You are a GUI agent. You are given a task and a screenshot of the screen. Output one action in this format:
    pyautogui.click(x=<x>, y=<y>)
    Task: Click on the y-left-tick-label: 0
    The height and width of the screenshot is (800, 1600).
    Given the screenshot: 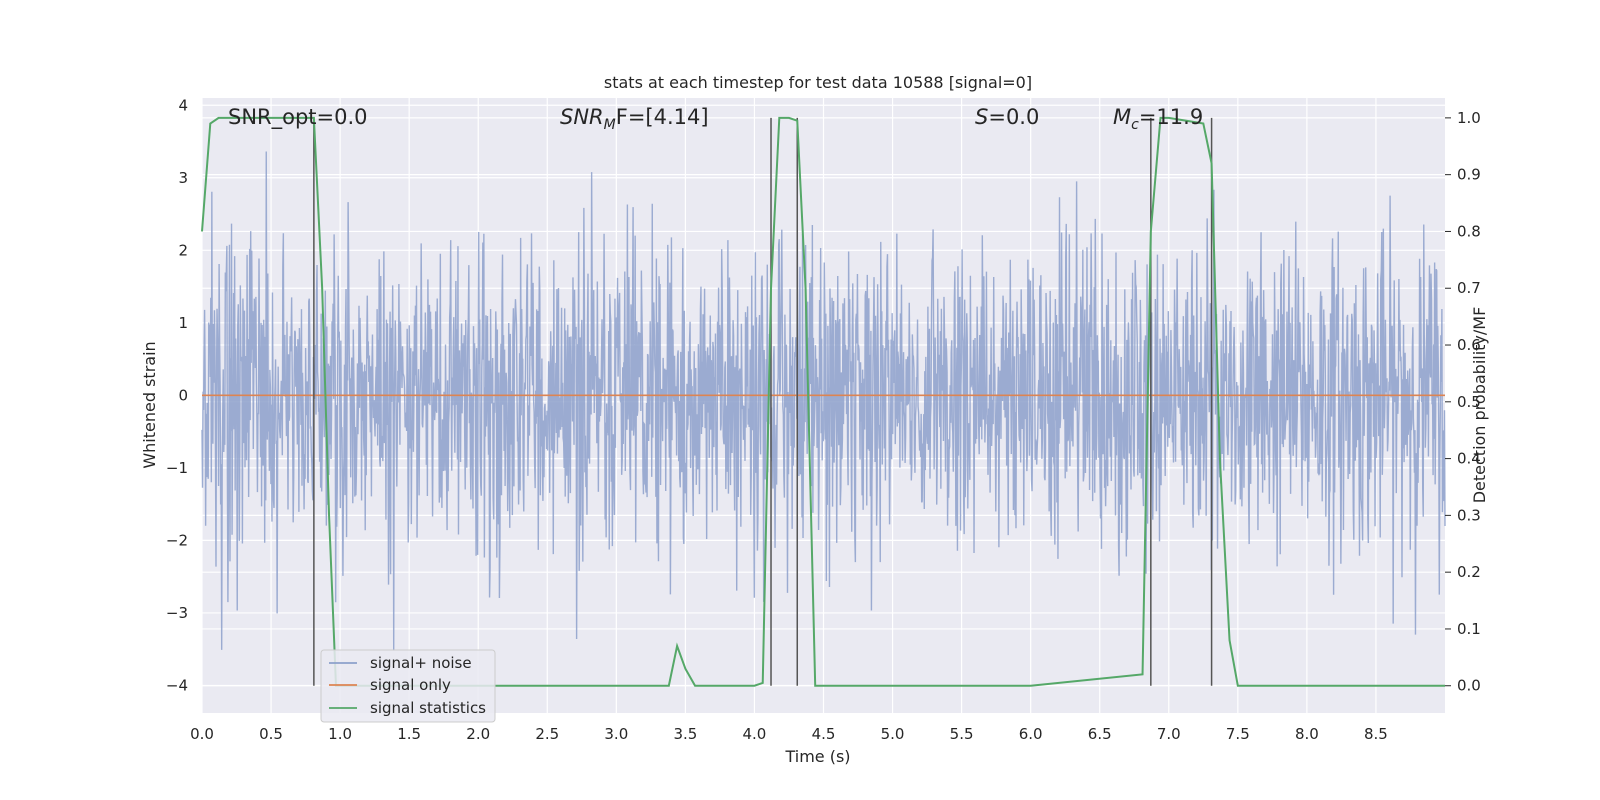 What is the action you would take?
    pyautogui.click(x=183, y=395)
    